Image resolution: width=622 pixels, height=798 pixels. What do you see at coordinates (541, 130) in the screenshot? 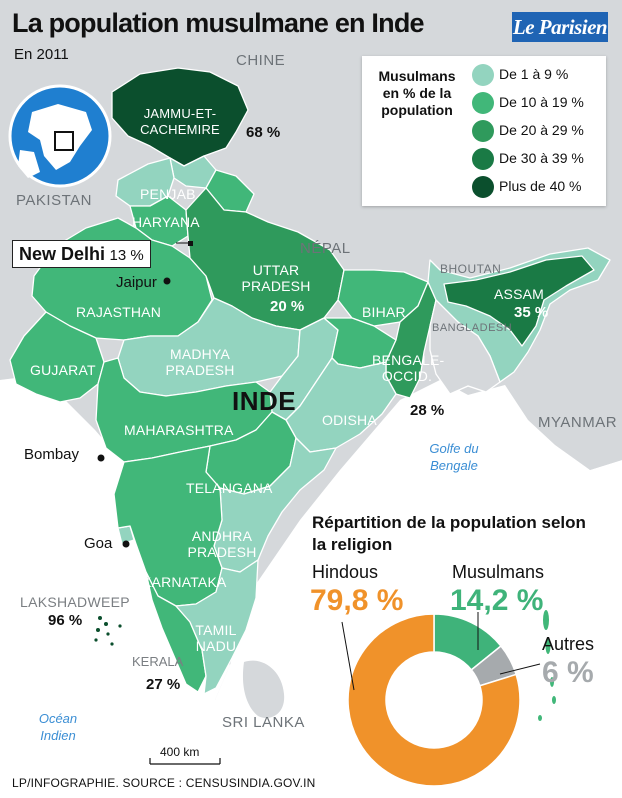
I see `legend-label: De 20 à 29 %` at bounding box center [541, 130].